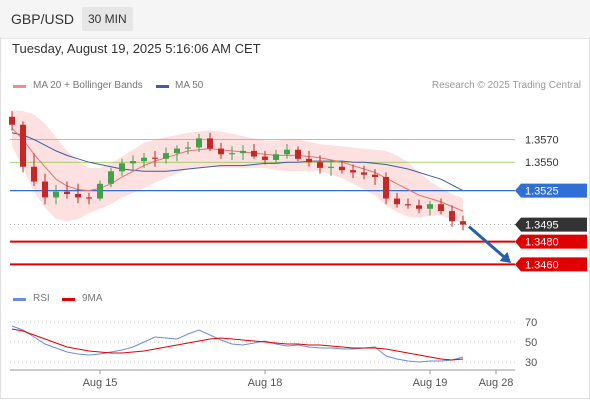 This screenshot has height=400, width=590. I want to click on x-tick-label: Aug 15, so click(100, 383).